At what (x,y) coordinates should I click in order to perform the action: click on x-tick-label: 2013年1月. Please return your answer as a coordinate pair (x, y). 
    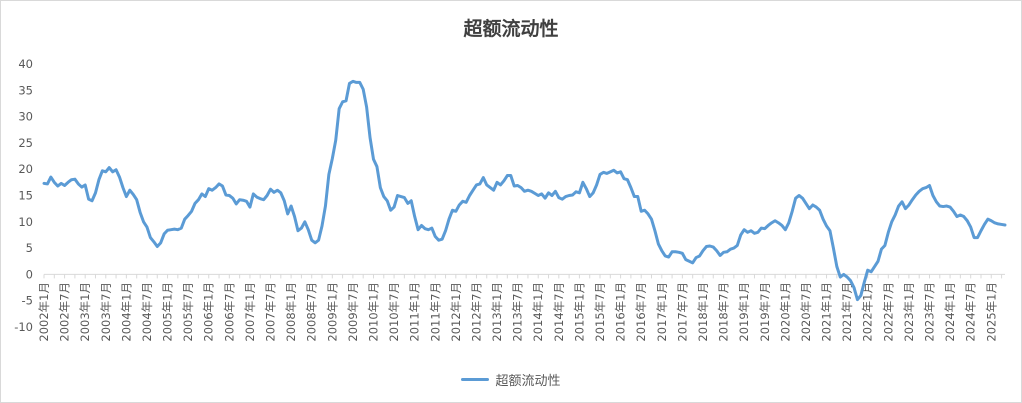
    Looking at the image, I should click on (497, 312).